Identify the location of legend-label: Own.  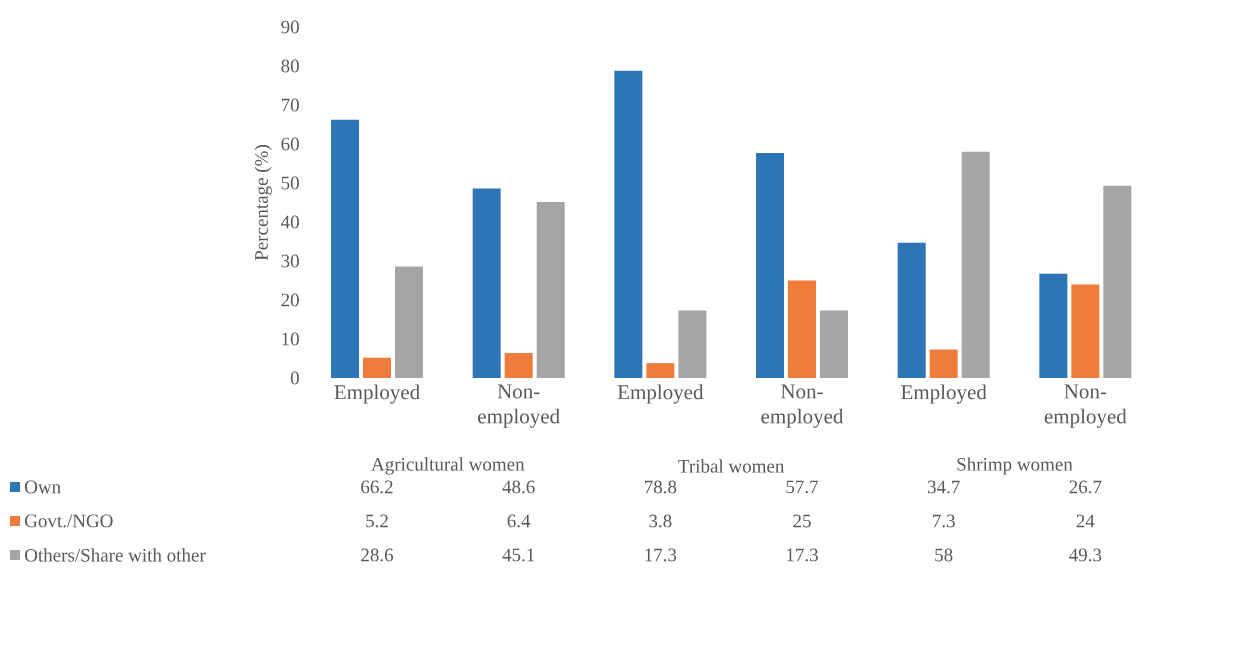
(42, 487).